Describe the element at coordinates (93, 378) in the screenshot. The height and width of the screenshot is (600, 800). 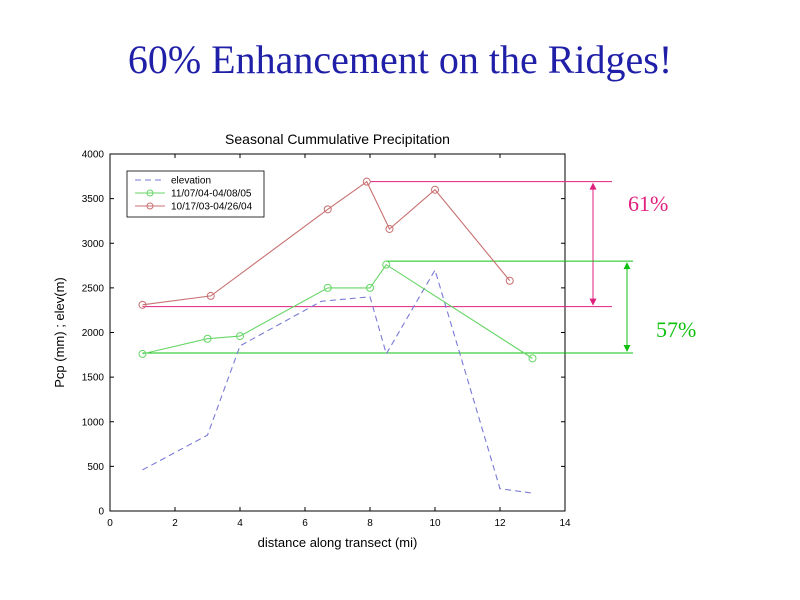
I see `y-tick-label: 1500` at that location.